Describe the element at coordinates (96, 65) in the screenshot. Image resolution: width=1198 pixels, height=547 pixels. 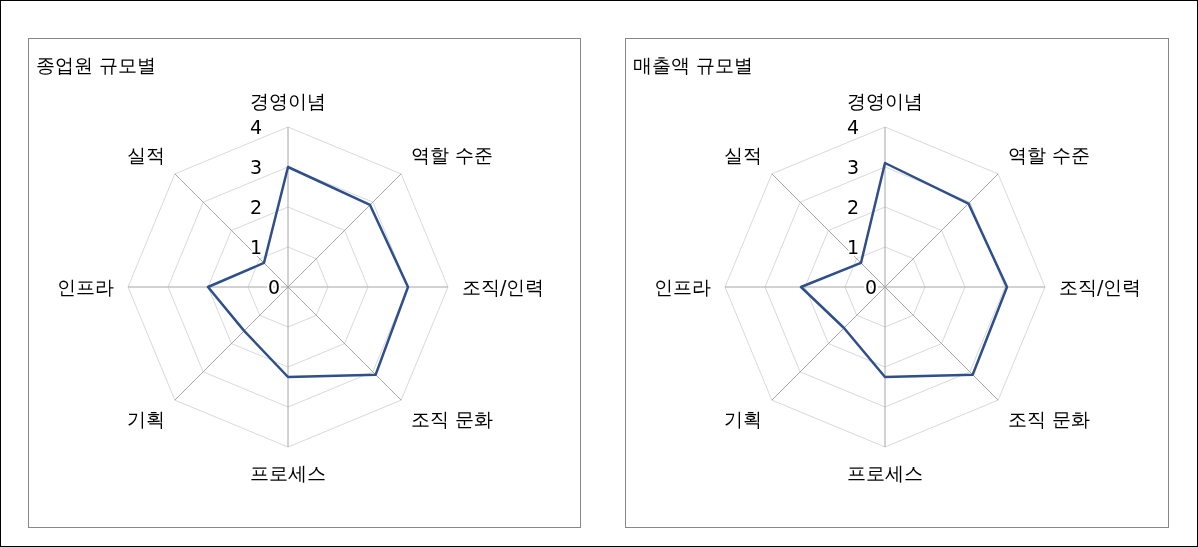
I see `chart-title: 종업원 규모별` at that location.